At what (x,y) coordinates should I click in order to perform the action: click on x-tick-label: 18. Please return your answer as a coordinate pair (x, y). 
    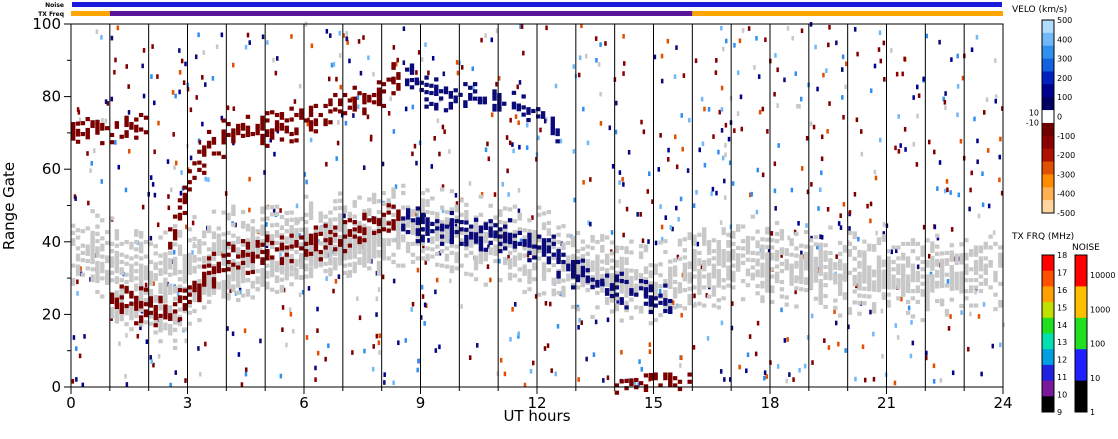
    Looking at the image, I should click on (769, 403).